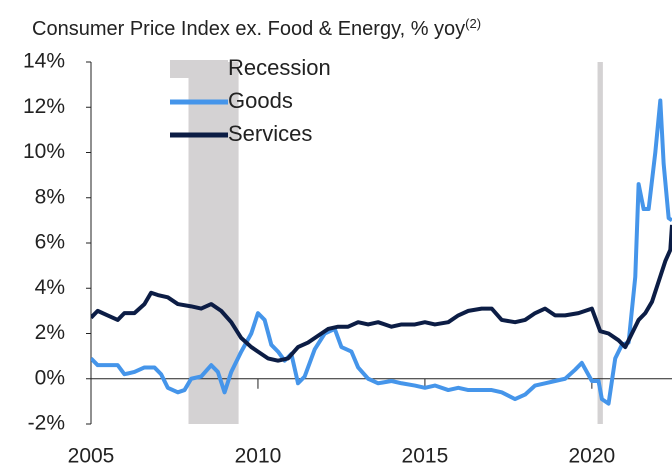 This screenshot has width=672, height=469. Describe the element at coordinates (50, 242) in the screenshot. I see `y-tick-label: 6%` at that location.